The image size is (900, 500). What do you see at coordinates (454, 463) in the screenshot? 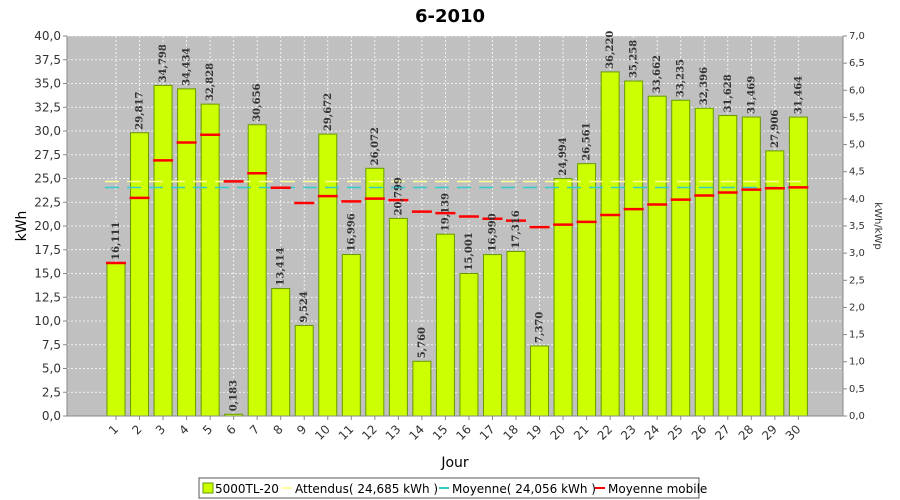
I see `x-axis-label: Jour` at bounding box center [454, 463].